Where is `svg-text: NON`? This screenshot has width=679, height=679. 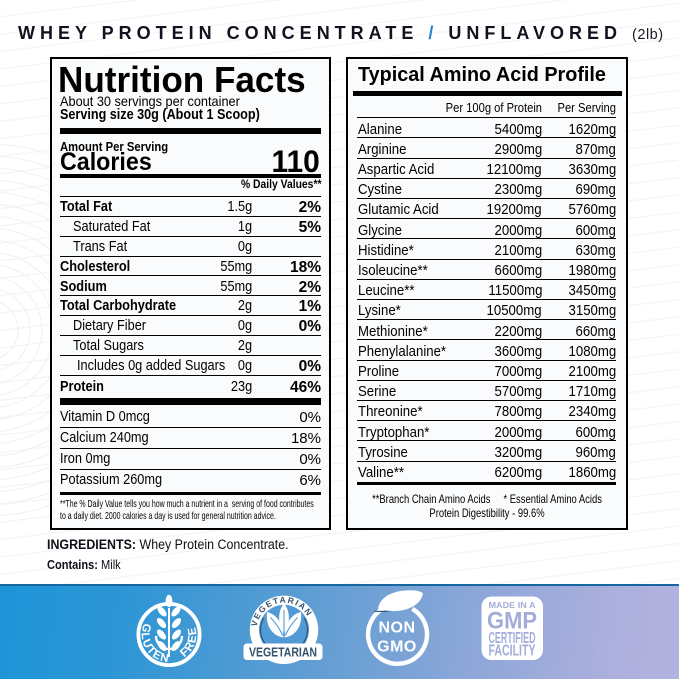 svg-text: NON is located at coordinates (396, 628).